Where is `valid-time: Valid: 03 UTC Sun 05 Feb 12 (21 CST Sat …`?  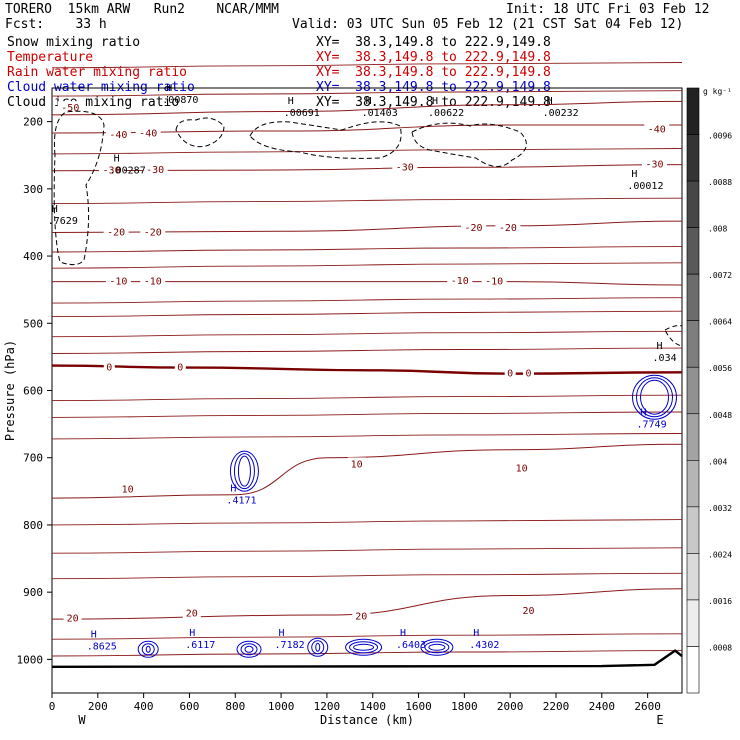
valid-time: Valid: 03 UTC Sun 05 Feb 12 (21 CST Sat … is located at coordinates (488, 24).